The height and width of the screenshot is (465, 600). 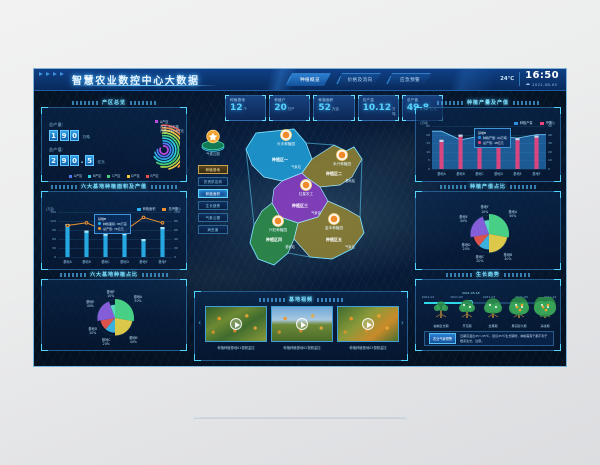 What do you see at coordinates (200, 322) in the screenshot?
I see `chevron-left-icon: ‹` at bounding box center [200, 322].